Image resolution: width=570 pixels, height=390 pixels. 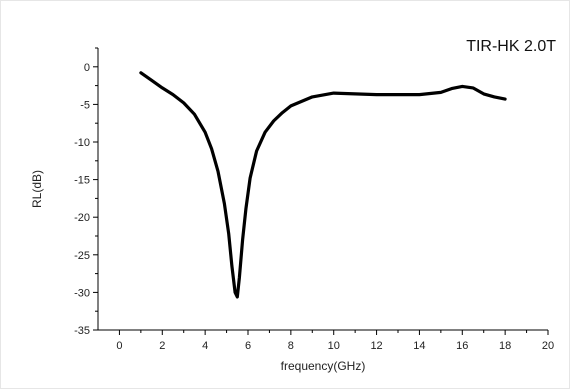 What do you see at coordinates (85, 105) in the screenshot?
I see `y-tick-label: -5` at bounding box center [85, 105].